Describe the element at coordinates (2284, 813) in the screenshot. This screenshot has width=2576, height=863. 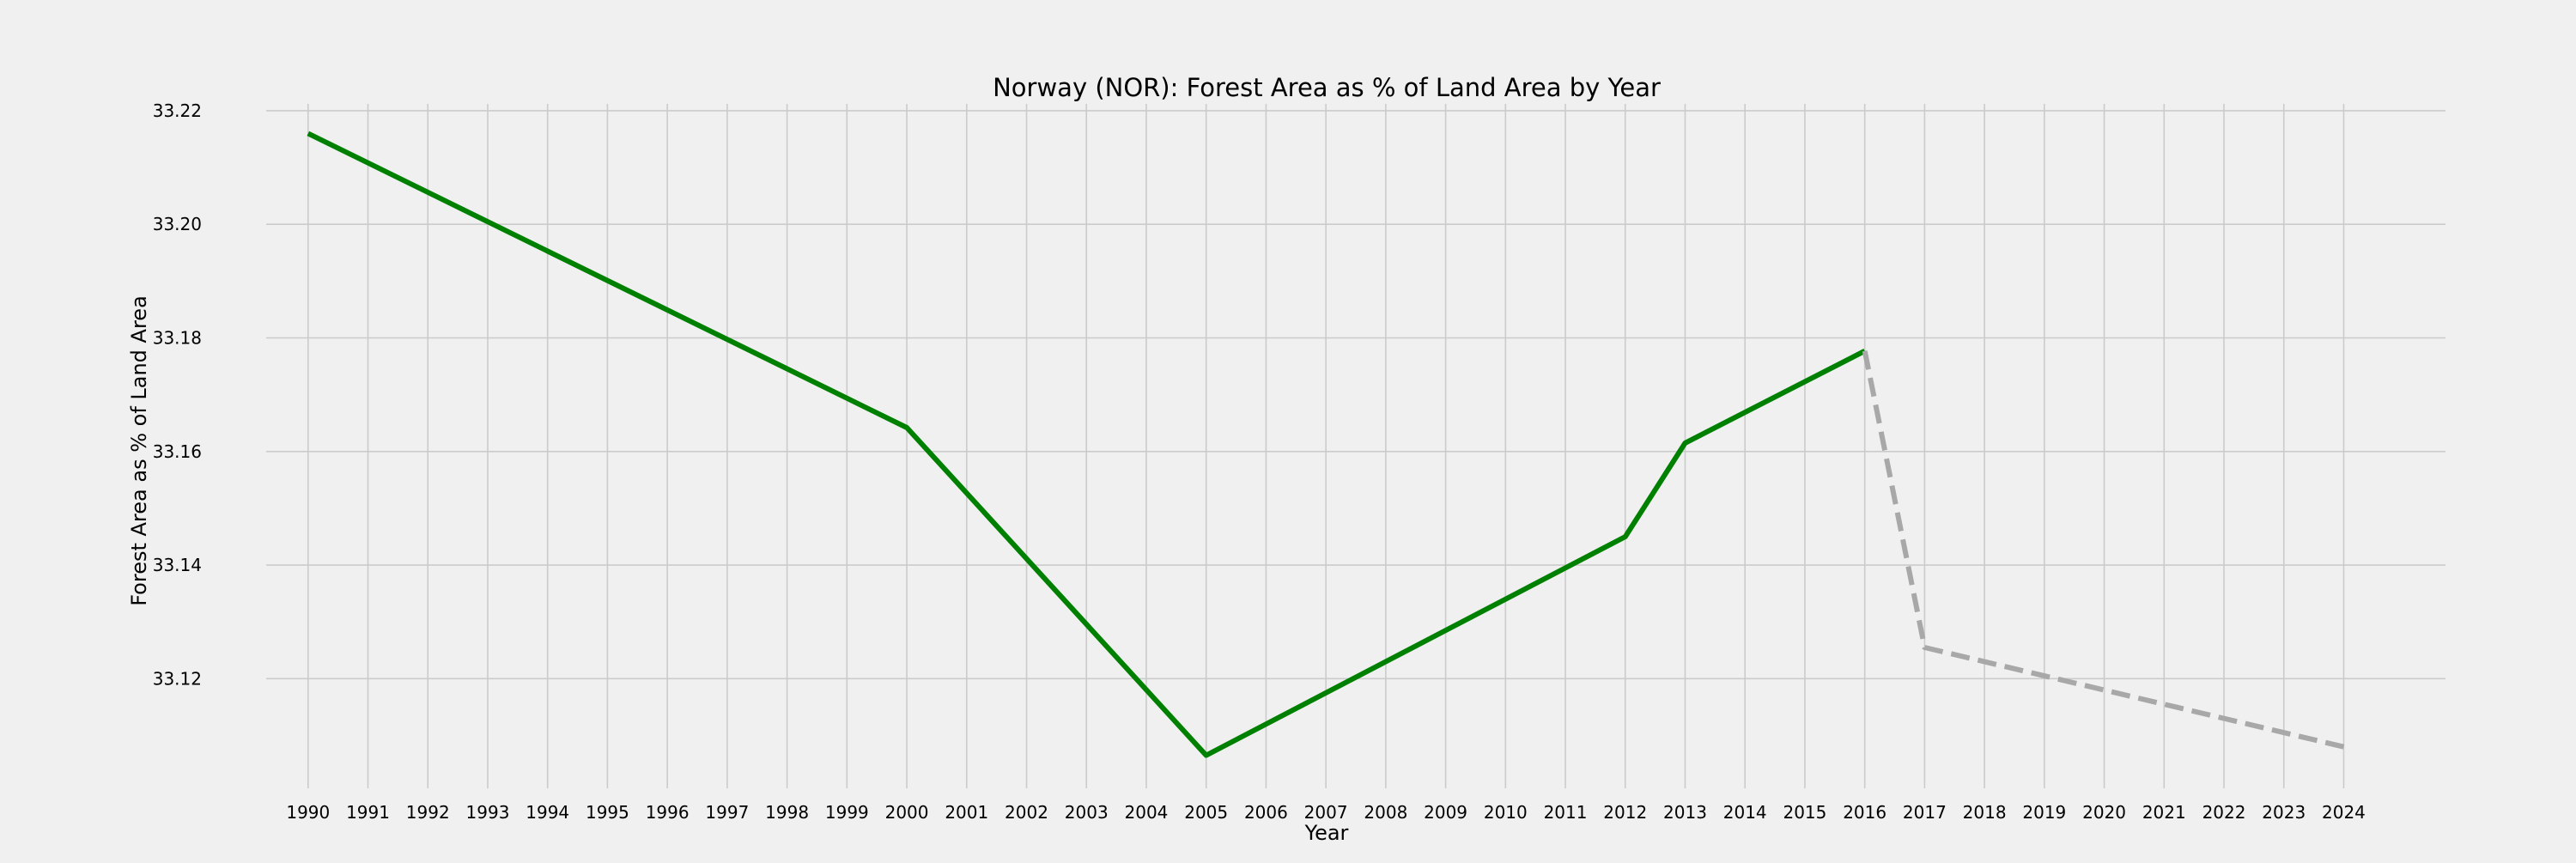
I see `x-tick-label: 2023` at that location.